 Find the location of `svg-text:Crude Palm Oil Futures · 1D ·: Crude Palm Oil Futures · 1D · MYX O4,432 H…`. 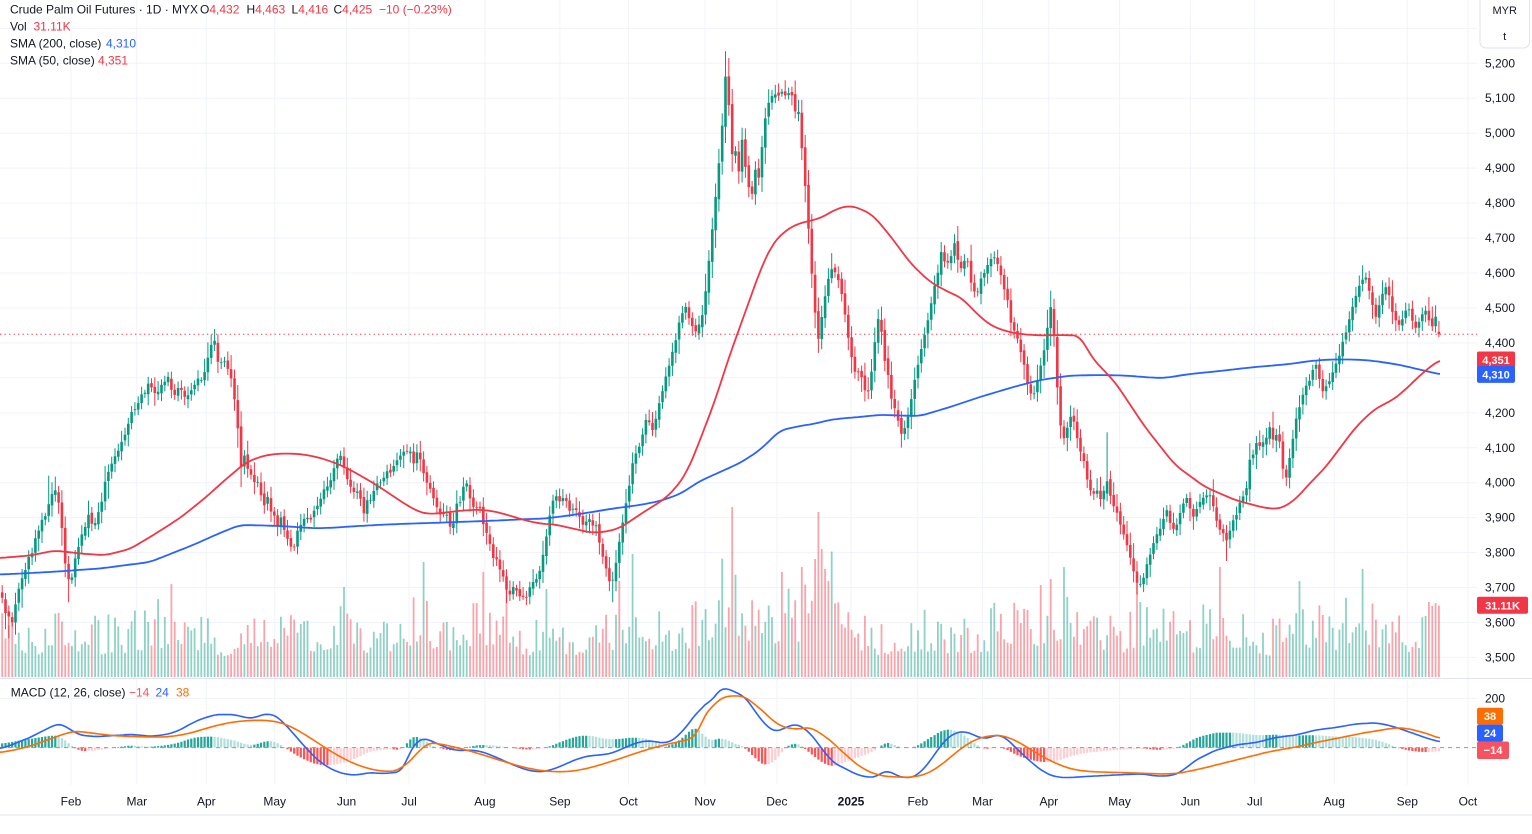

svg-text:Crude Palm Oil Futures · 1D ·: Crude Palm Oil Futures · 1D · MYX O4,432 H… is located at coordinates (231, 10).